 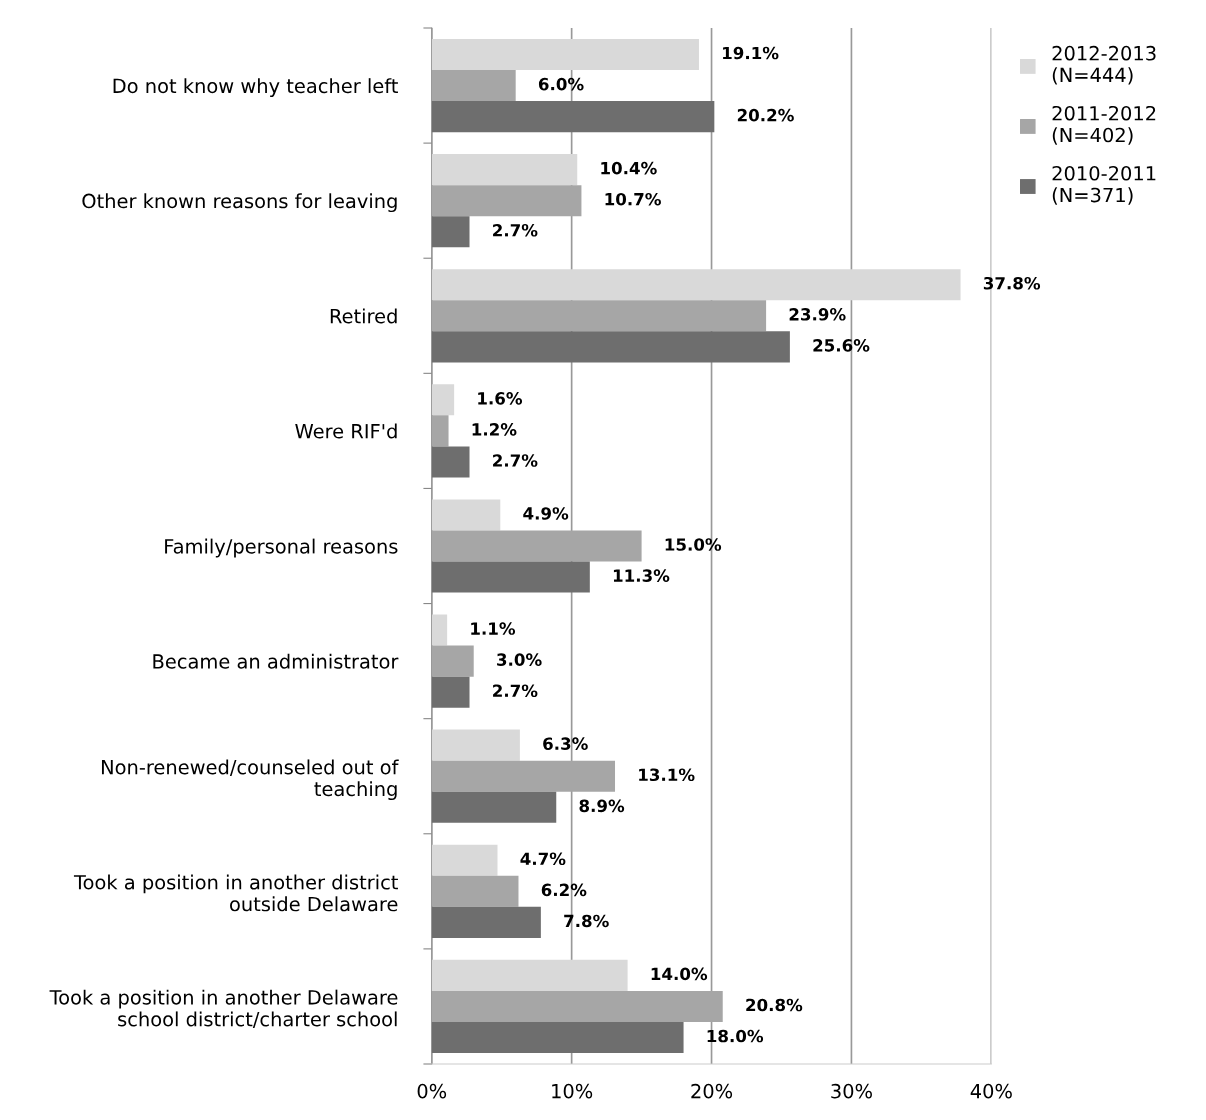 What do you see at coordinates (432, 1091) in the screenshot?
I see `x-tick-label: 0%` at bounding box center [432, 1091].